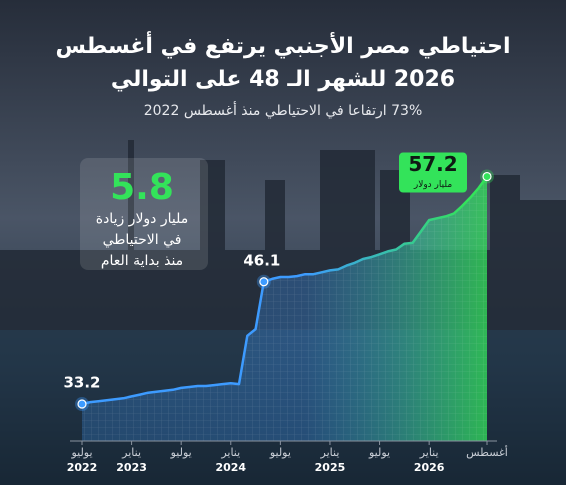  Describe the element at coordinates (230, 467) in the screenshot. I see `x-tick-year: 2024` at that location.